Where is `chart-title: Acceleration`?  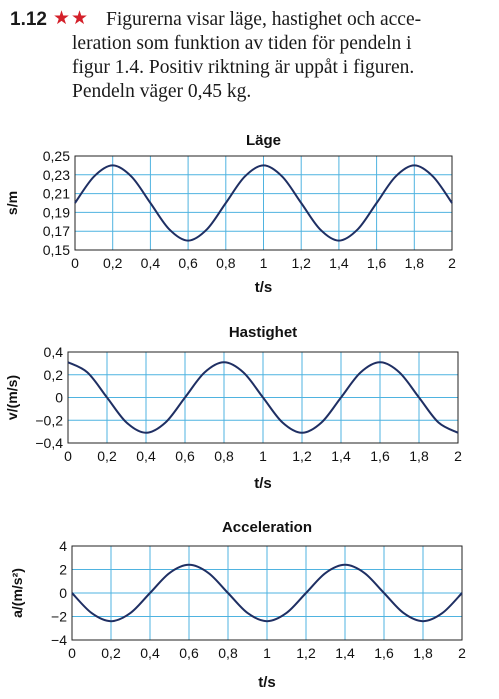
chart-title: Acceleration is located at coordinates (267, 527).